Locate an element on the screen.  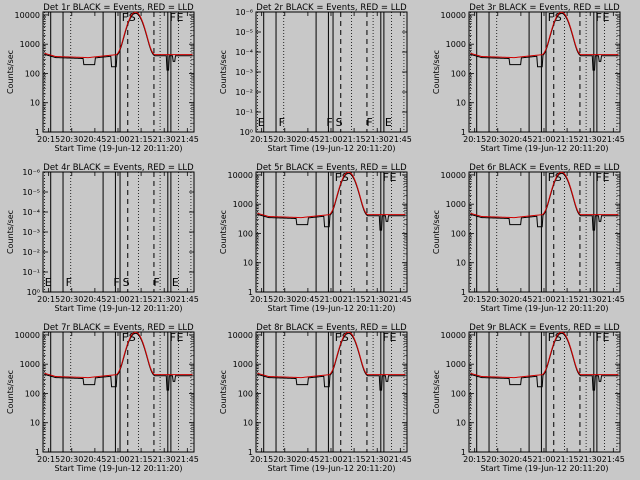
y-tick-label: 10⁻² is located at coordinates (244, 92).